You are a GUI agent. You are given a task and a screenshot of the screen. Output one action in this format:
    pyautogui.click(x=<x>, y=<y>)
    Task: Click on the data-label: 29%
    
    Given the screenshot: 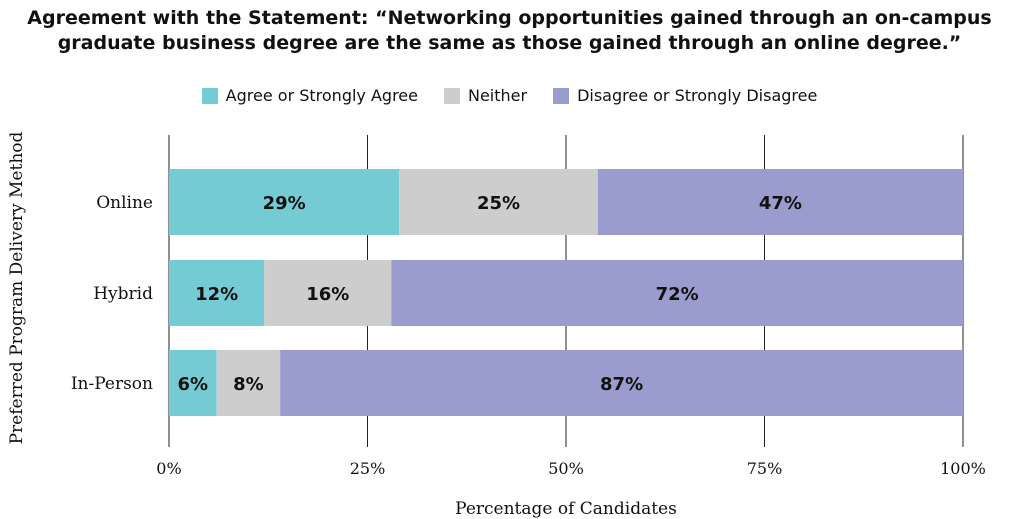 What is the action you would take?
    pyautogui.click(x=284, y=203)
    